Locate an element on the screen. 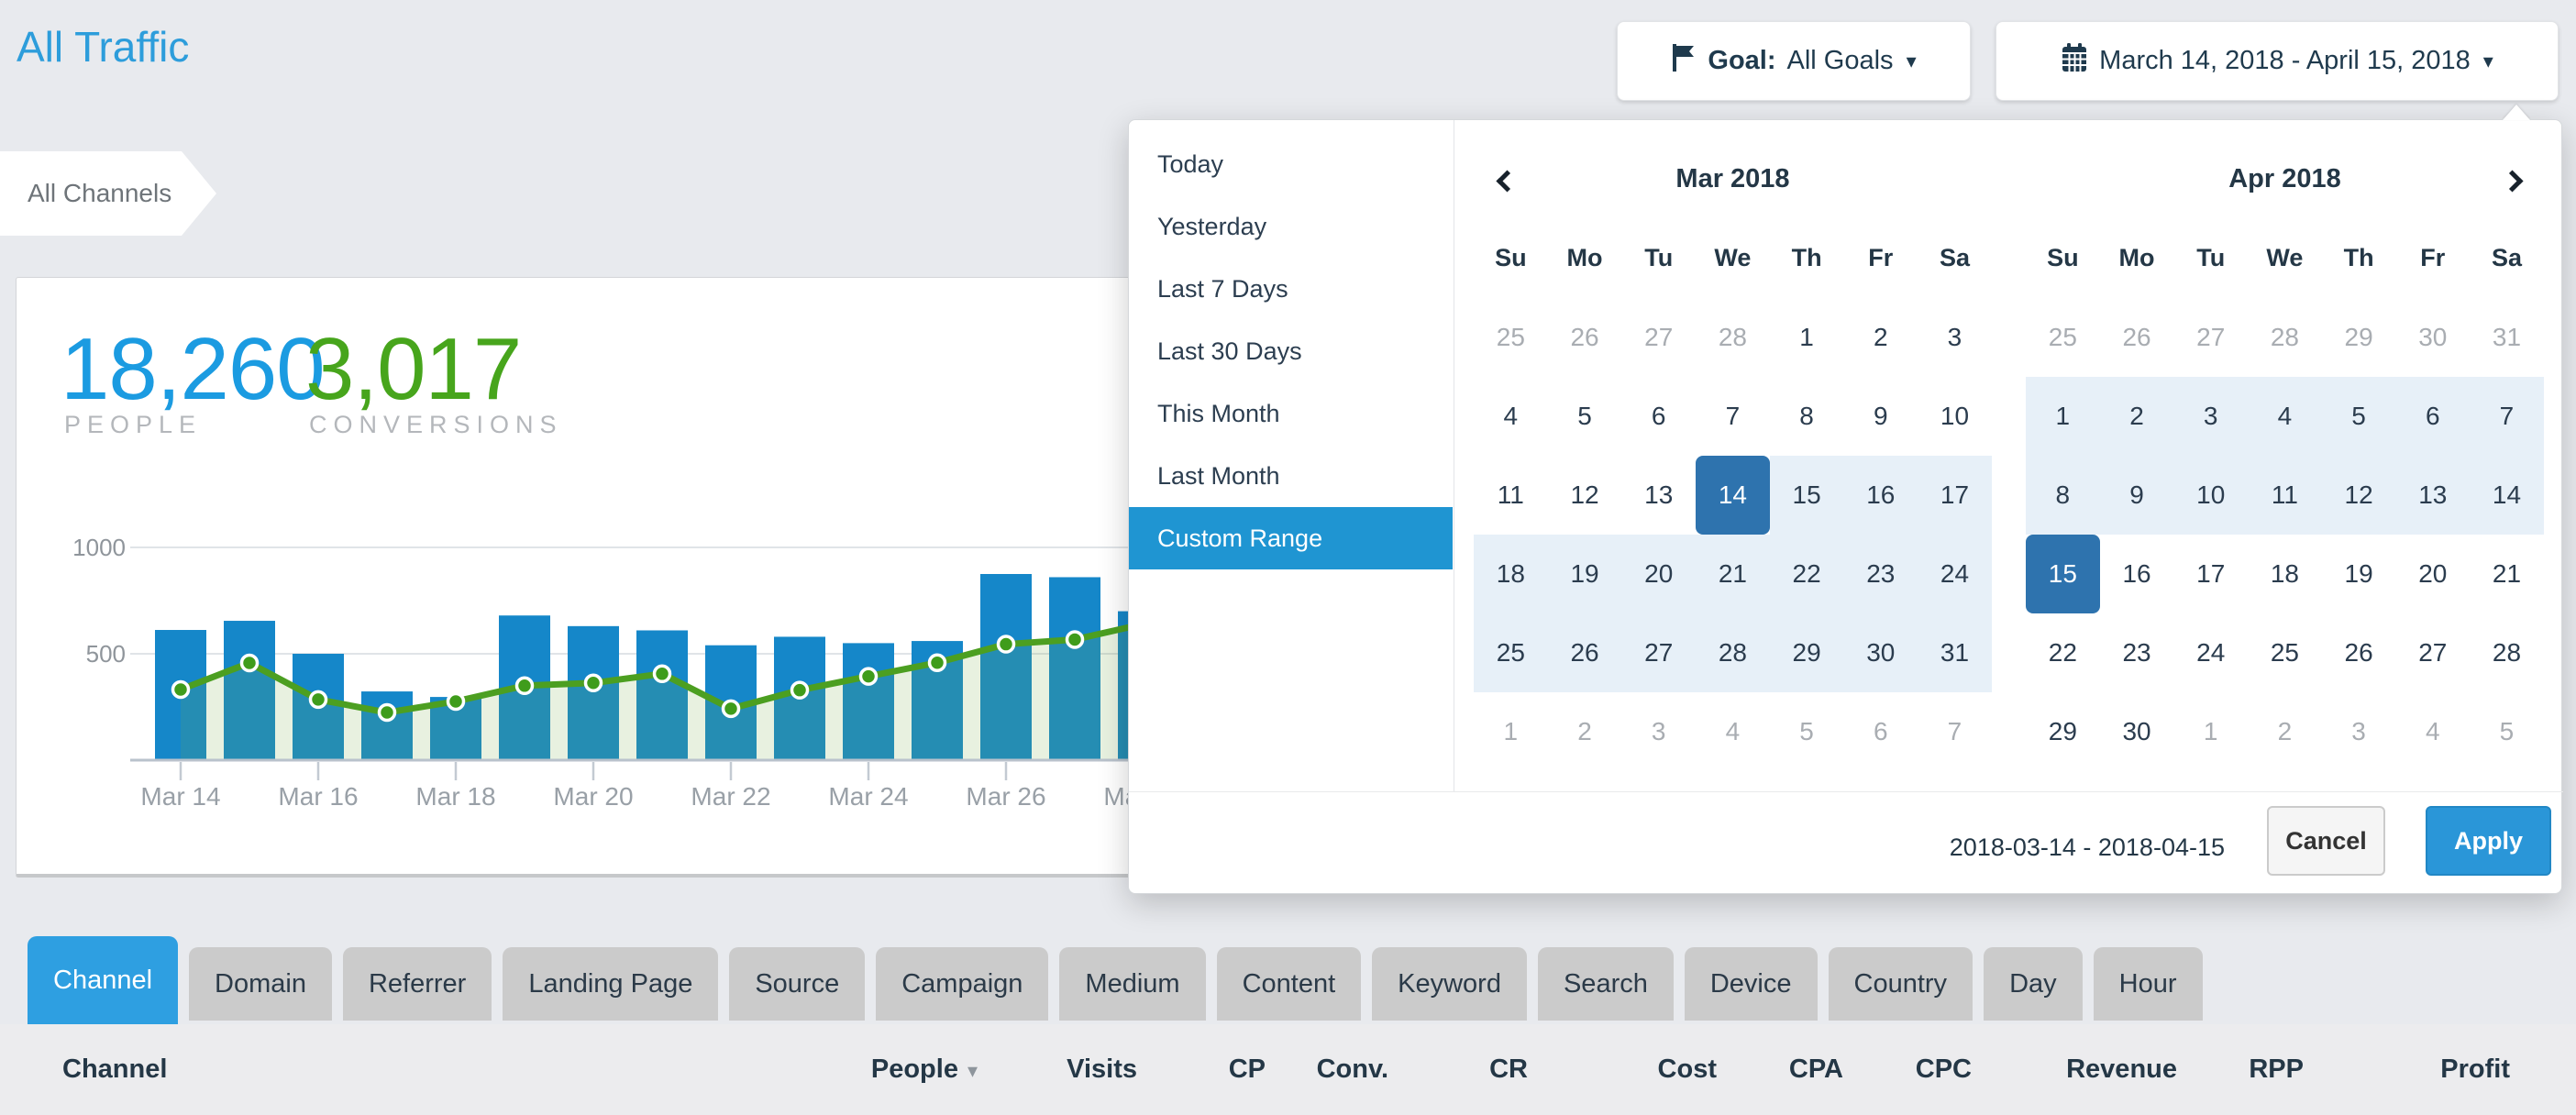 The image size is (2576, 1115). tab-content: Content is located at coordinates (1289, 984).